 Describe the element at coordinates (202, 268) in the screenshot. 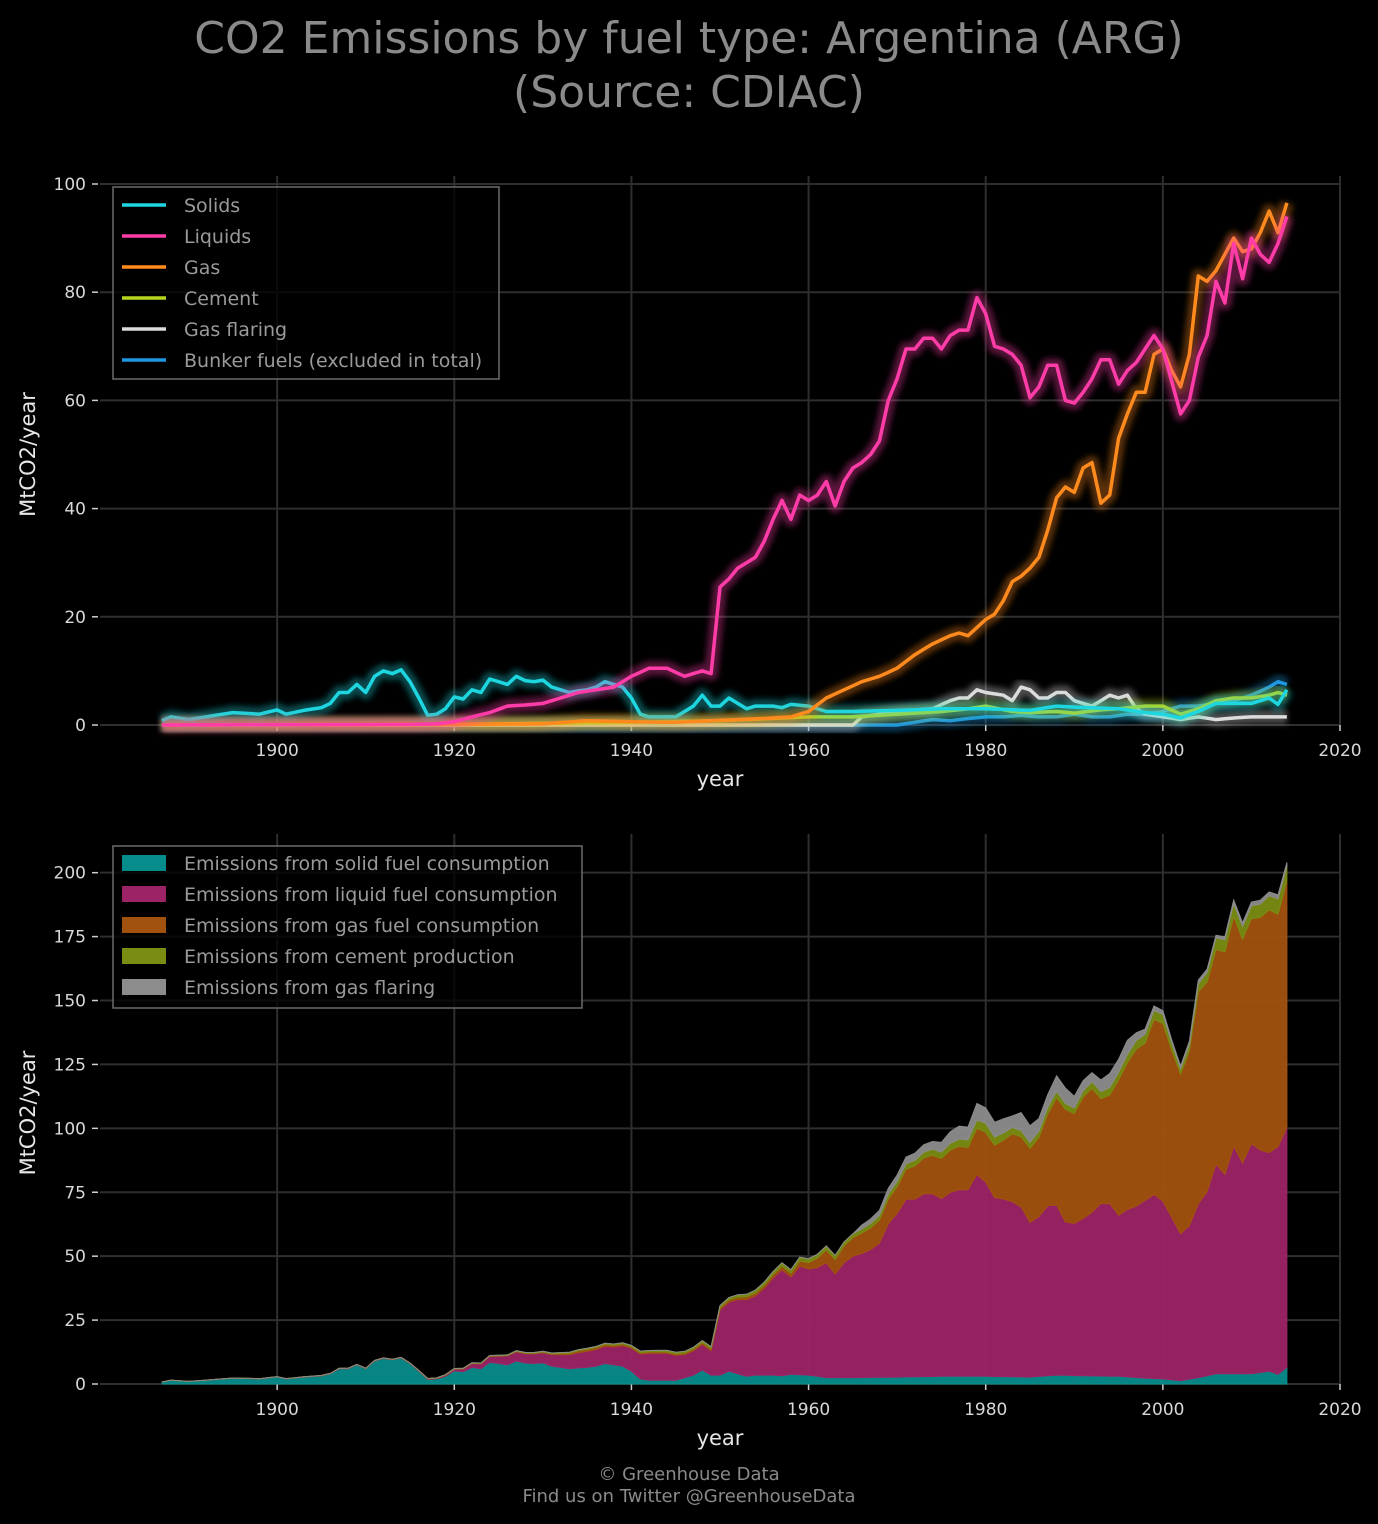

I see `top-legend-label-gas: Gas` at that location.